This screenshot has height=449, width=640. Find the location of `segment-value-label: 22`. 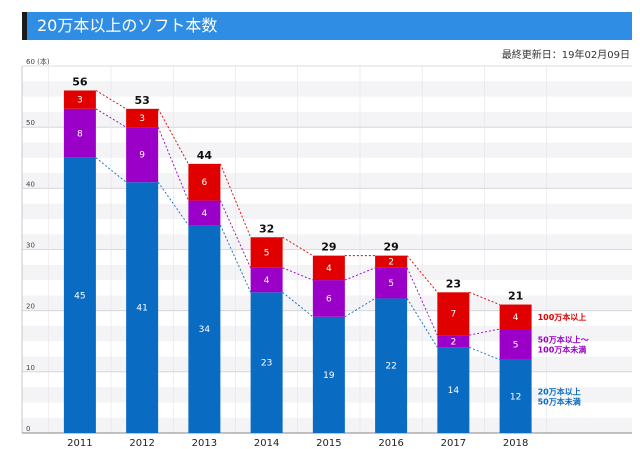

segment-value-label: 22 is located at coordinates (390, 367).